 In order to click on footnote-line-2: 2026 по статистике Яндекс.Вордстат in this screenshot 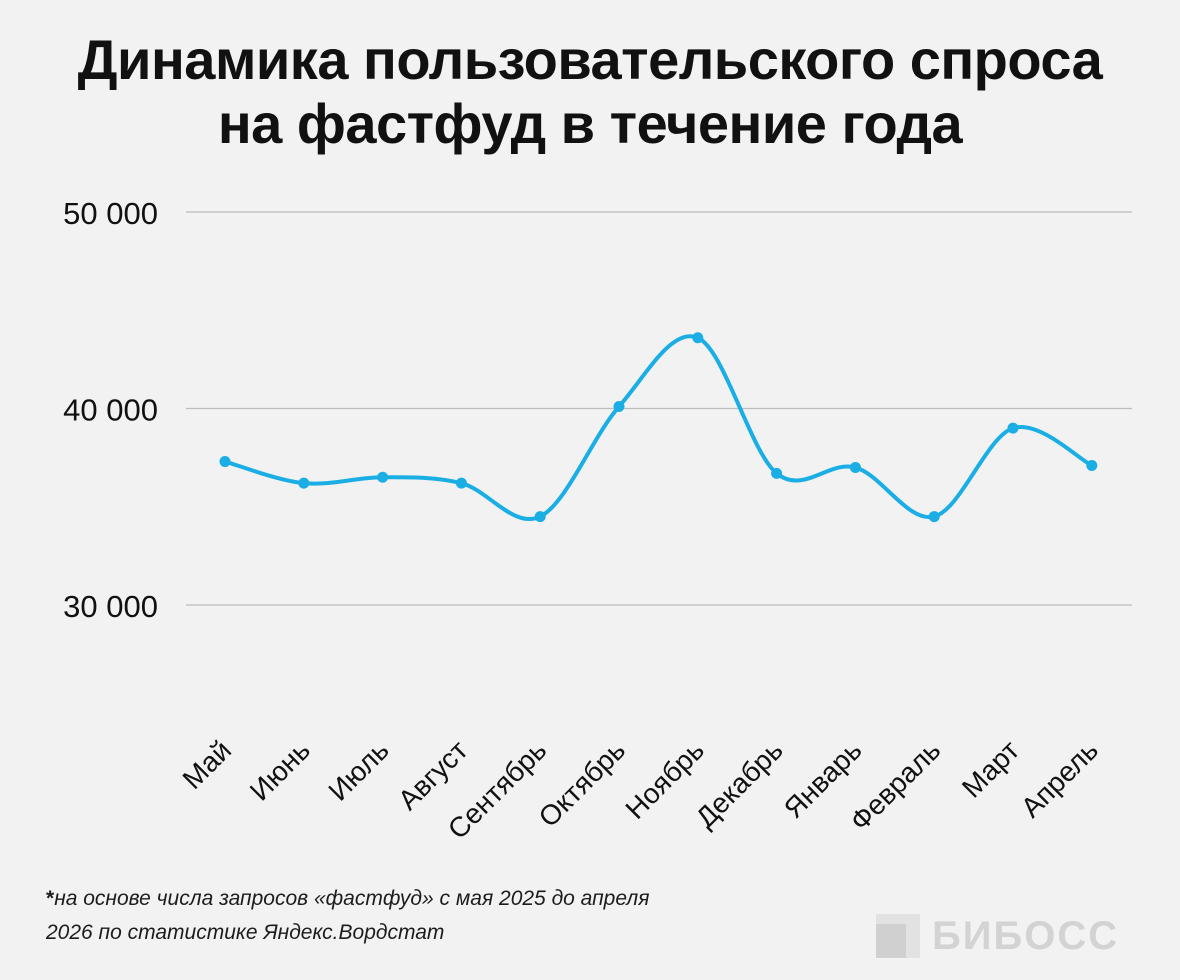, I will do `click(245, 932)`.